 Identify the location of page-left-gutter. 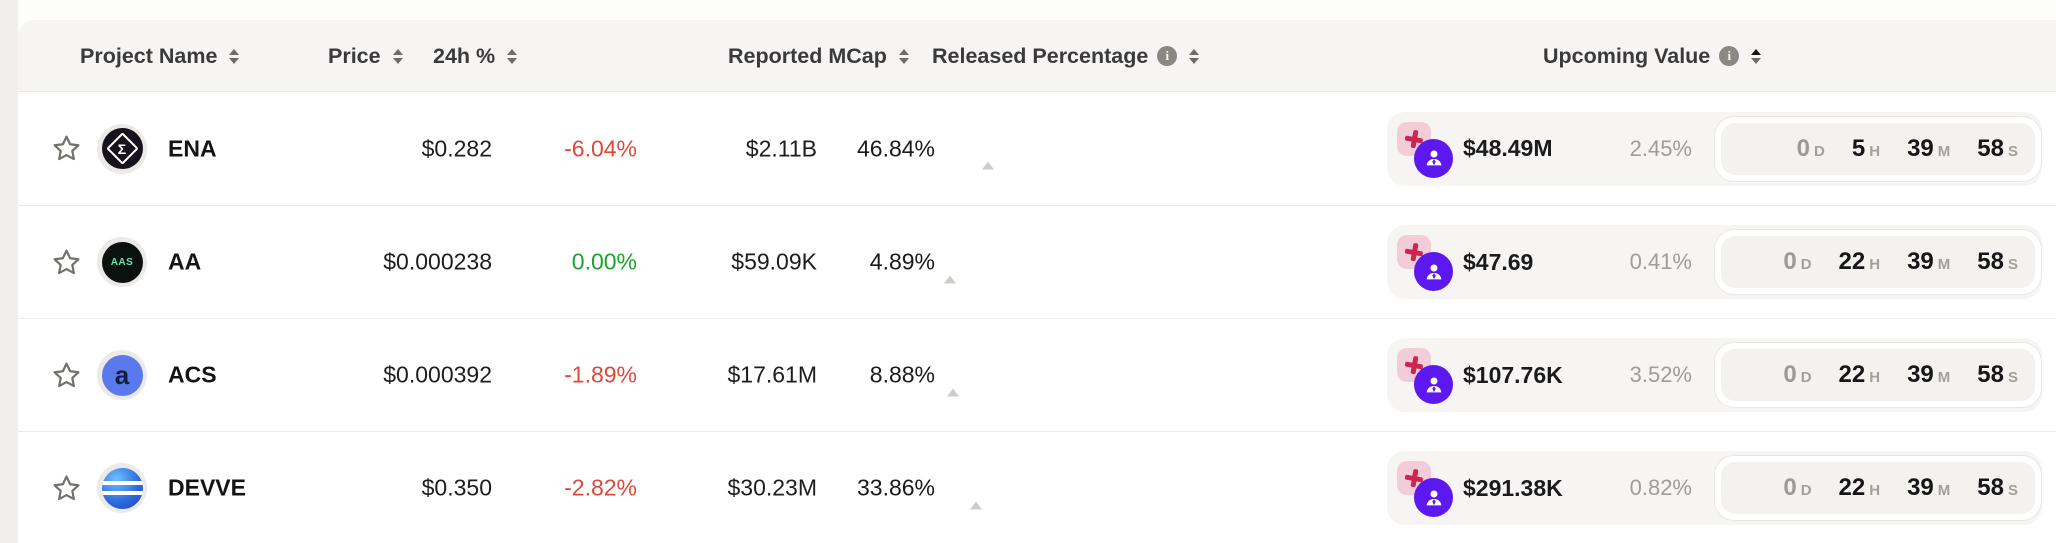
(9, 271).